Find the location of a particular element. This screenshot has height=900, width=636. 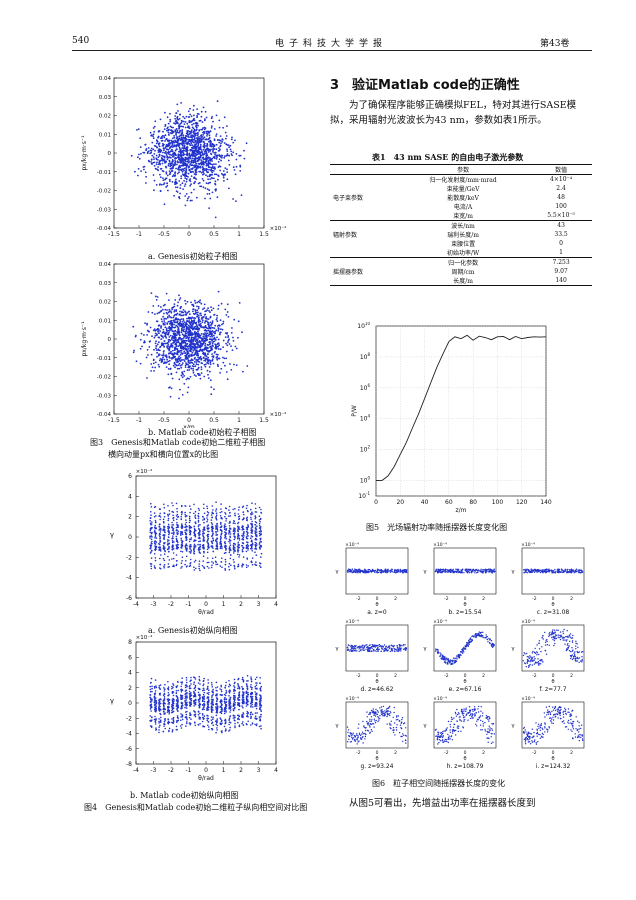

figure4a-caption: a. Genesis初始纵向相图 is located at coordinates (193, 630).